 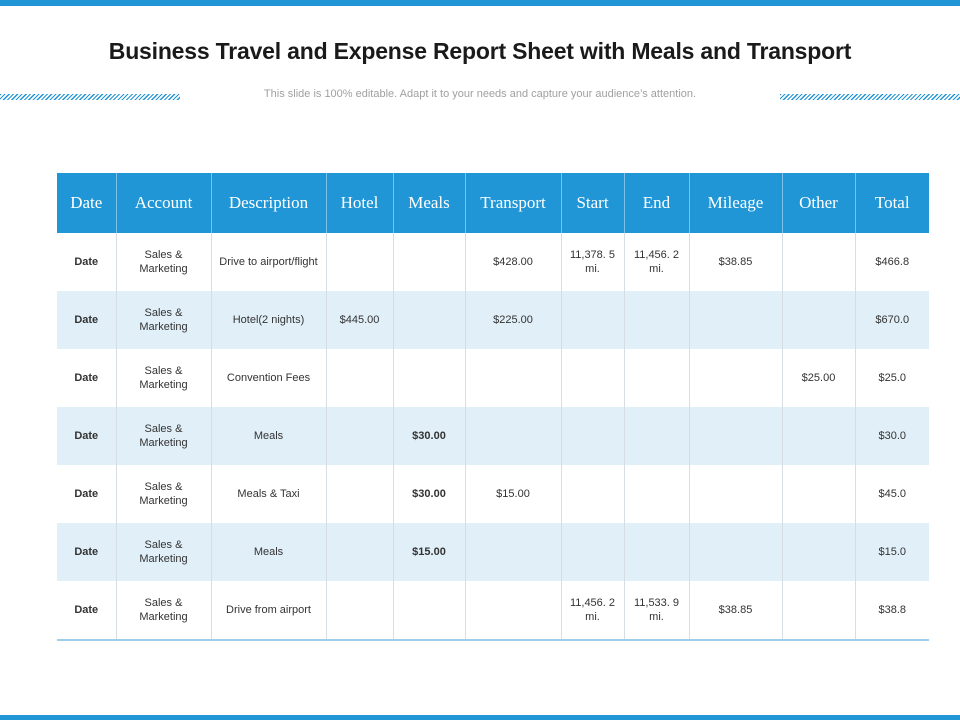 What do you see at coordinates (593, 262) in the screenshot?
I see `cell-start: 11,378. 5 mi.` at bounding box center [593, 262].